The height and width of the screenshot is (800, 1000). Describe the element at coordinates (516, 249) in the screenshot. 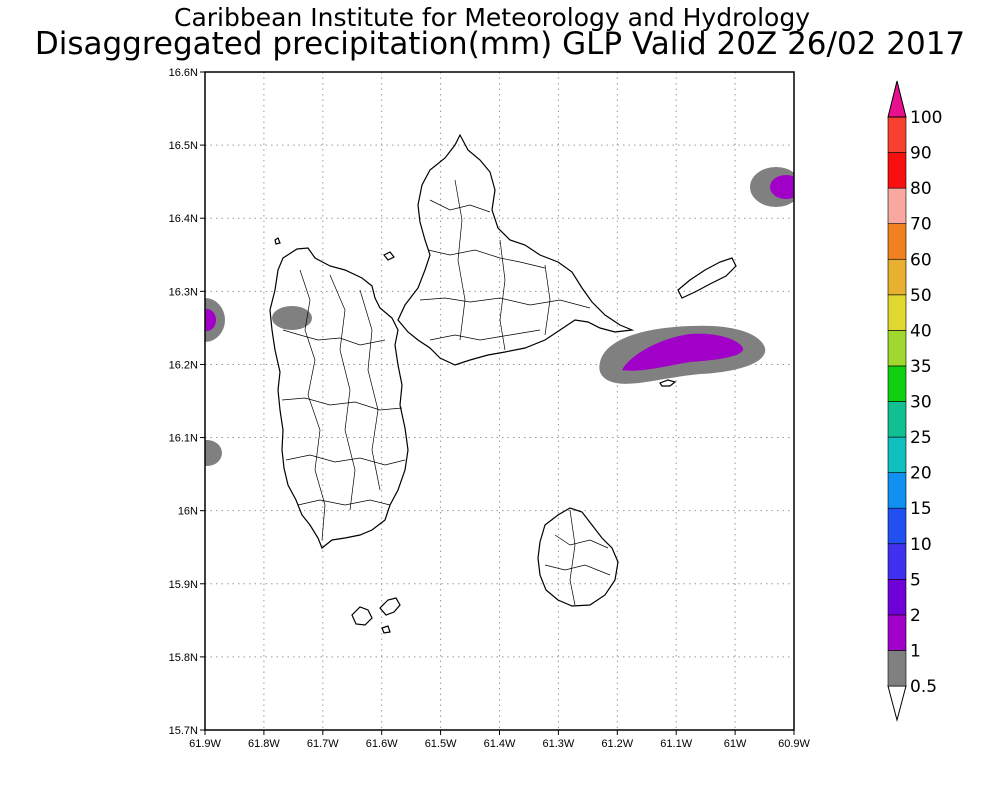

I see `island-grande-terre` at that location.